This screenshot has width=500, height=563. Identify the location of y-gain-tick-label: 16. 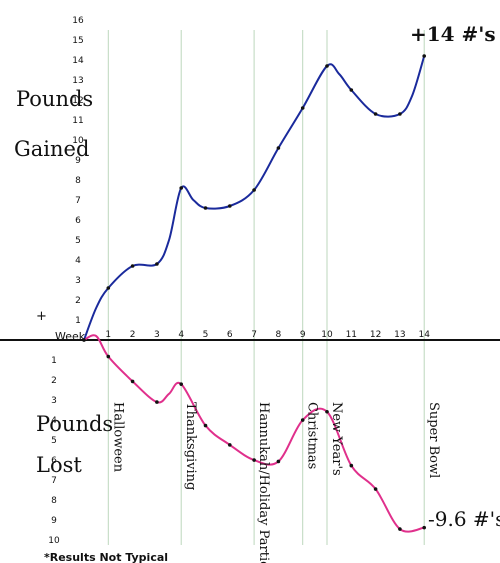
(78, 21).